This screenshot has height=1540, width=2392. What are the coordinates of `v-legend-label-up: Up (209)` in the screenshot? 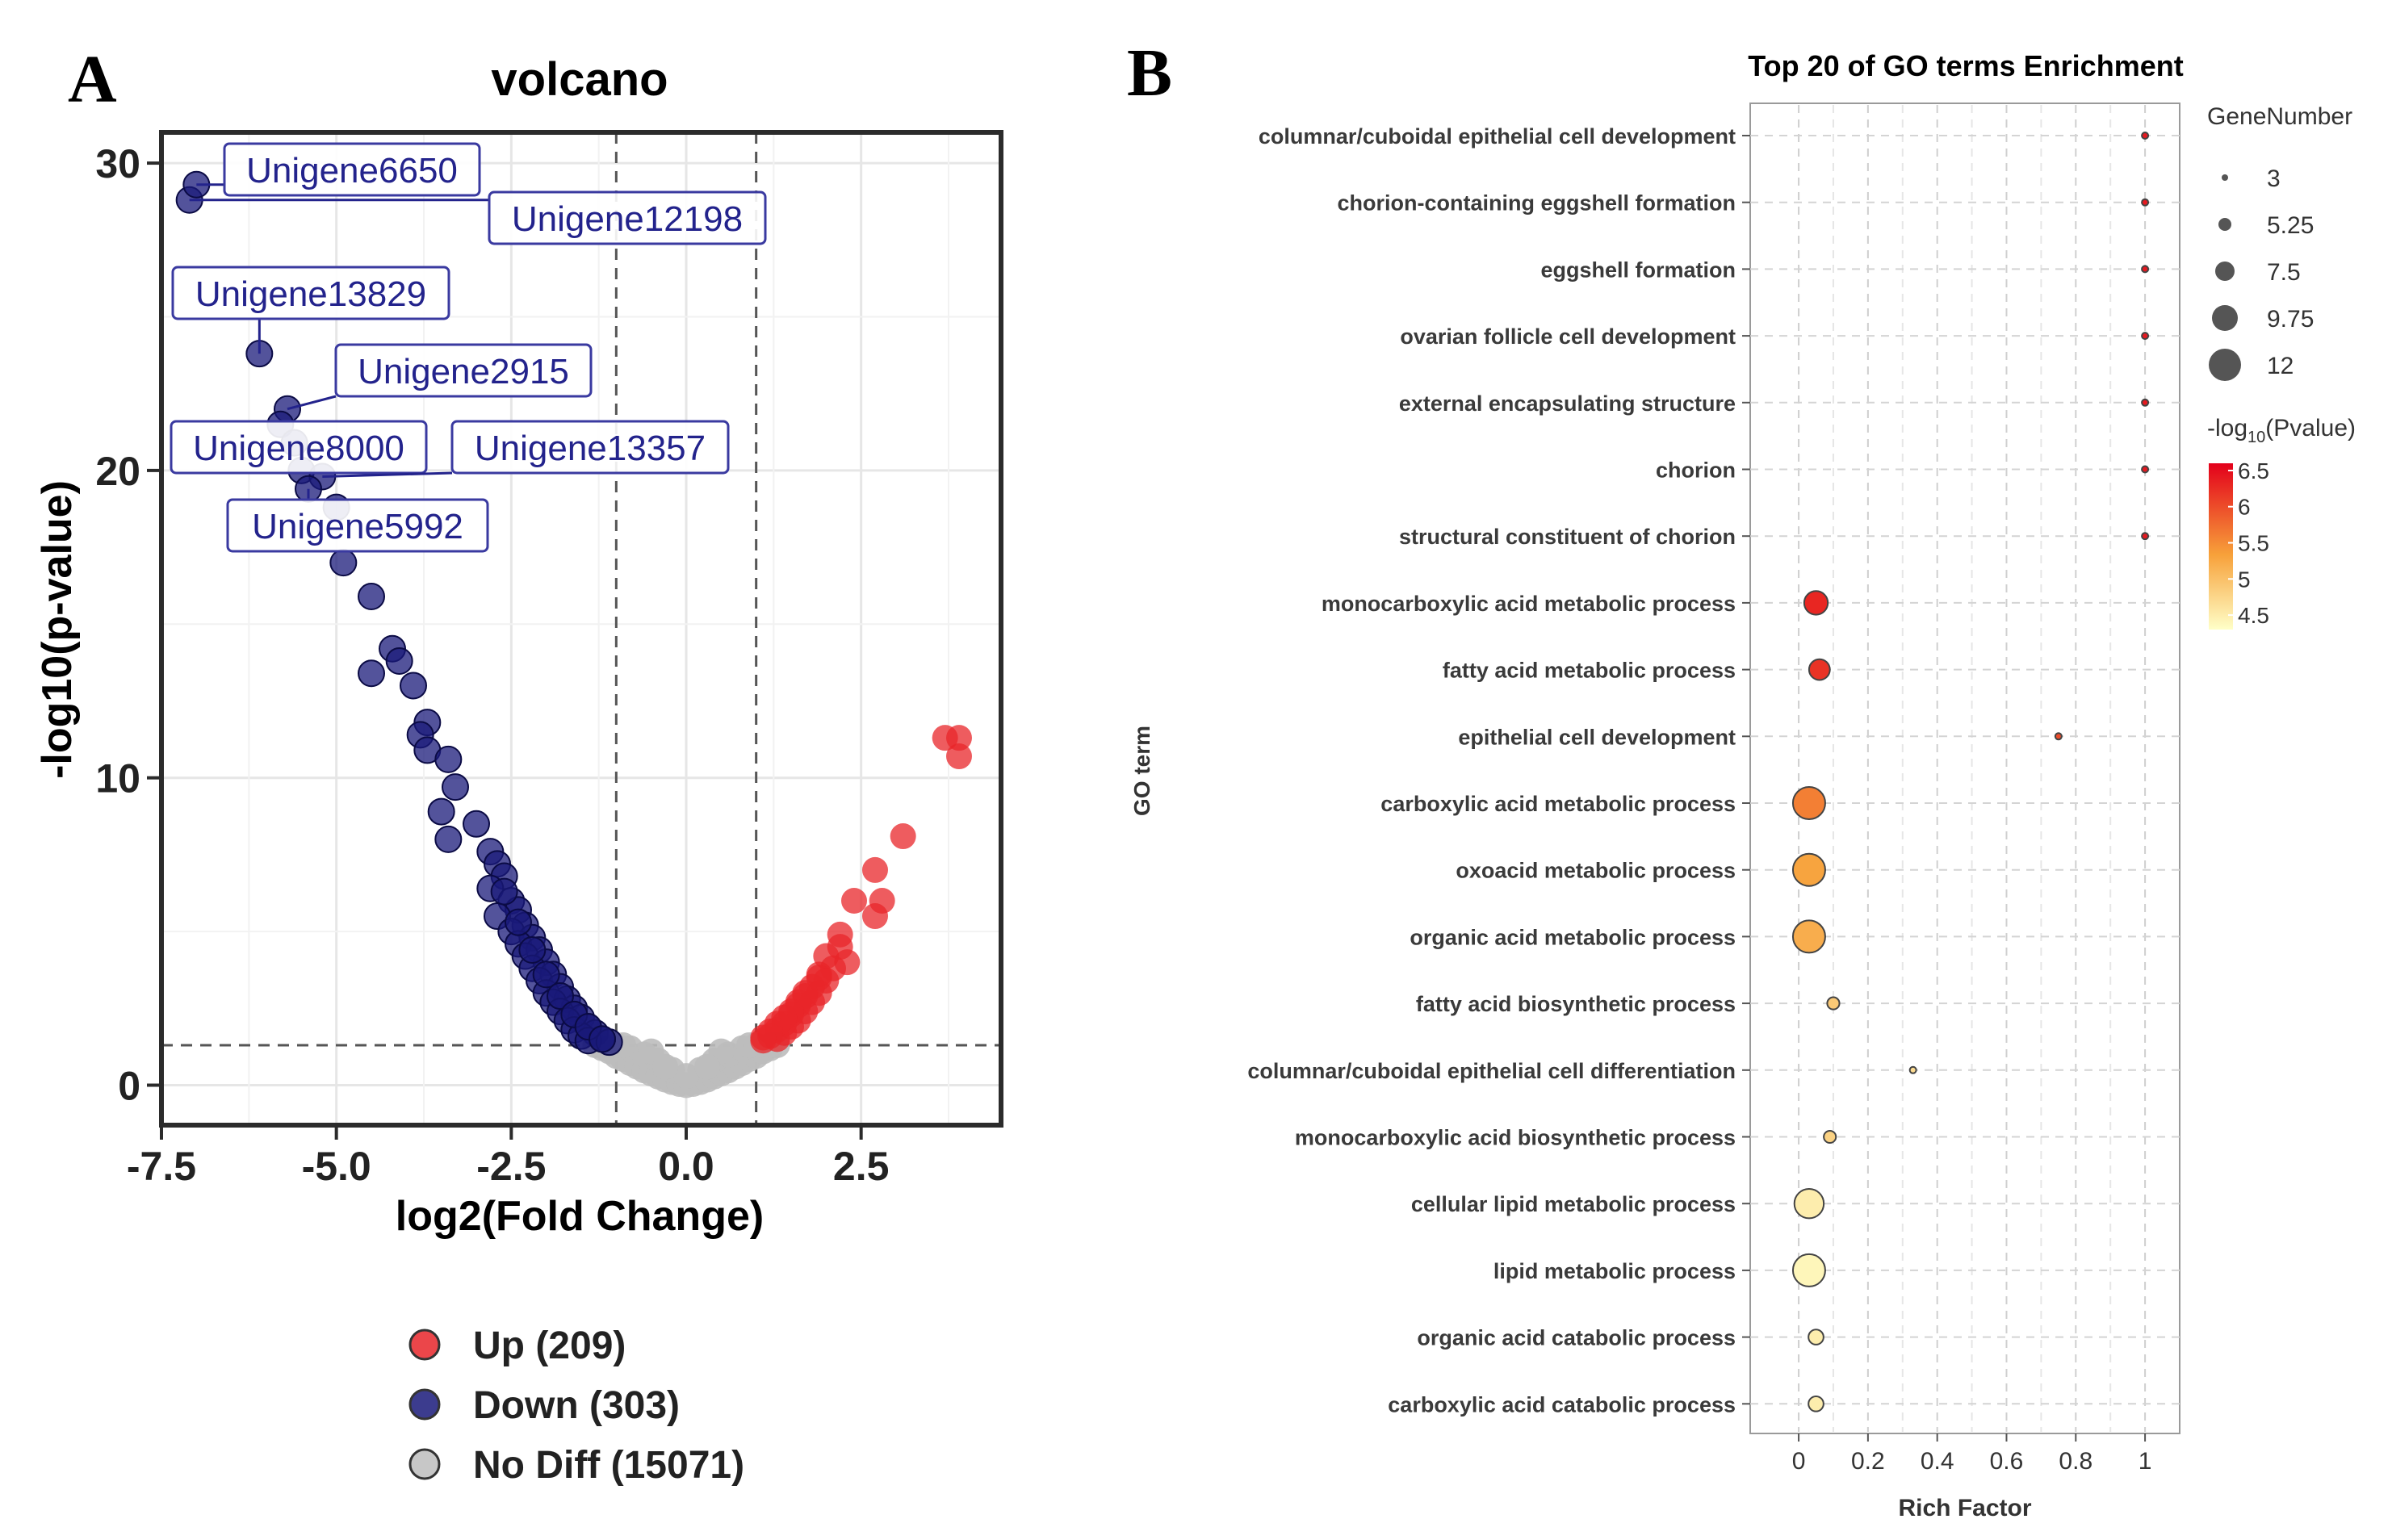 It's located at (549, 1345).